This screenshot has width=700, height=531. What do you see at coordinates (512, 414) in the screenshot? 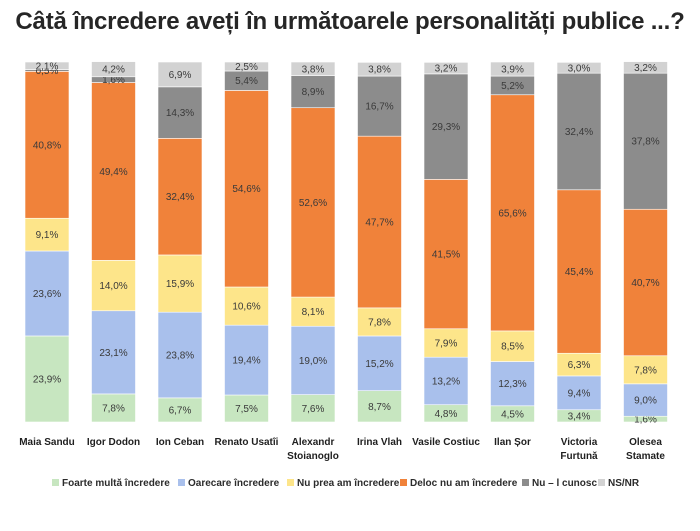
I see `data-label: 4,5%` at bounding box center [512, 414].